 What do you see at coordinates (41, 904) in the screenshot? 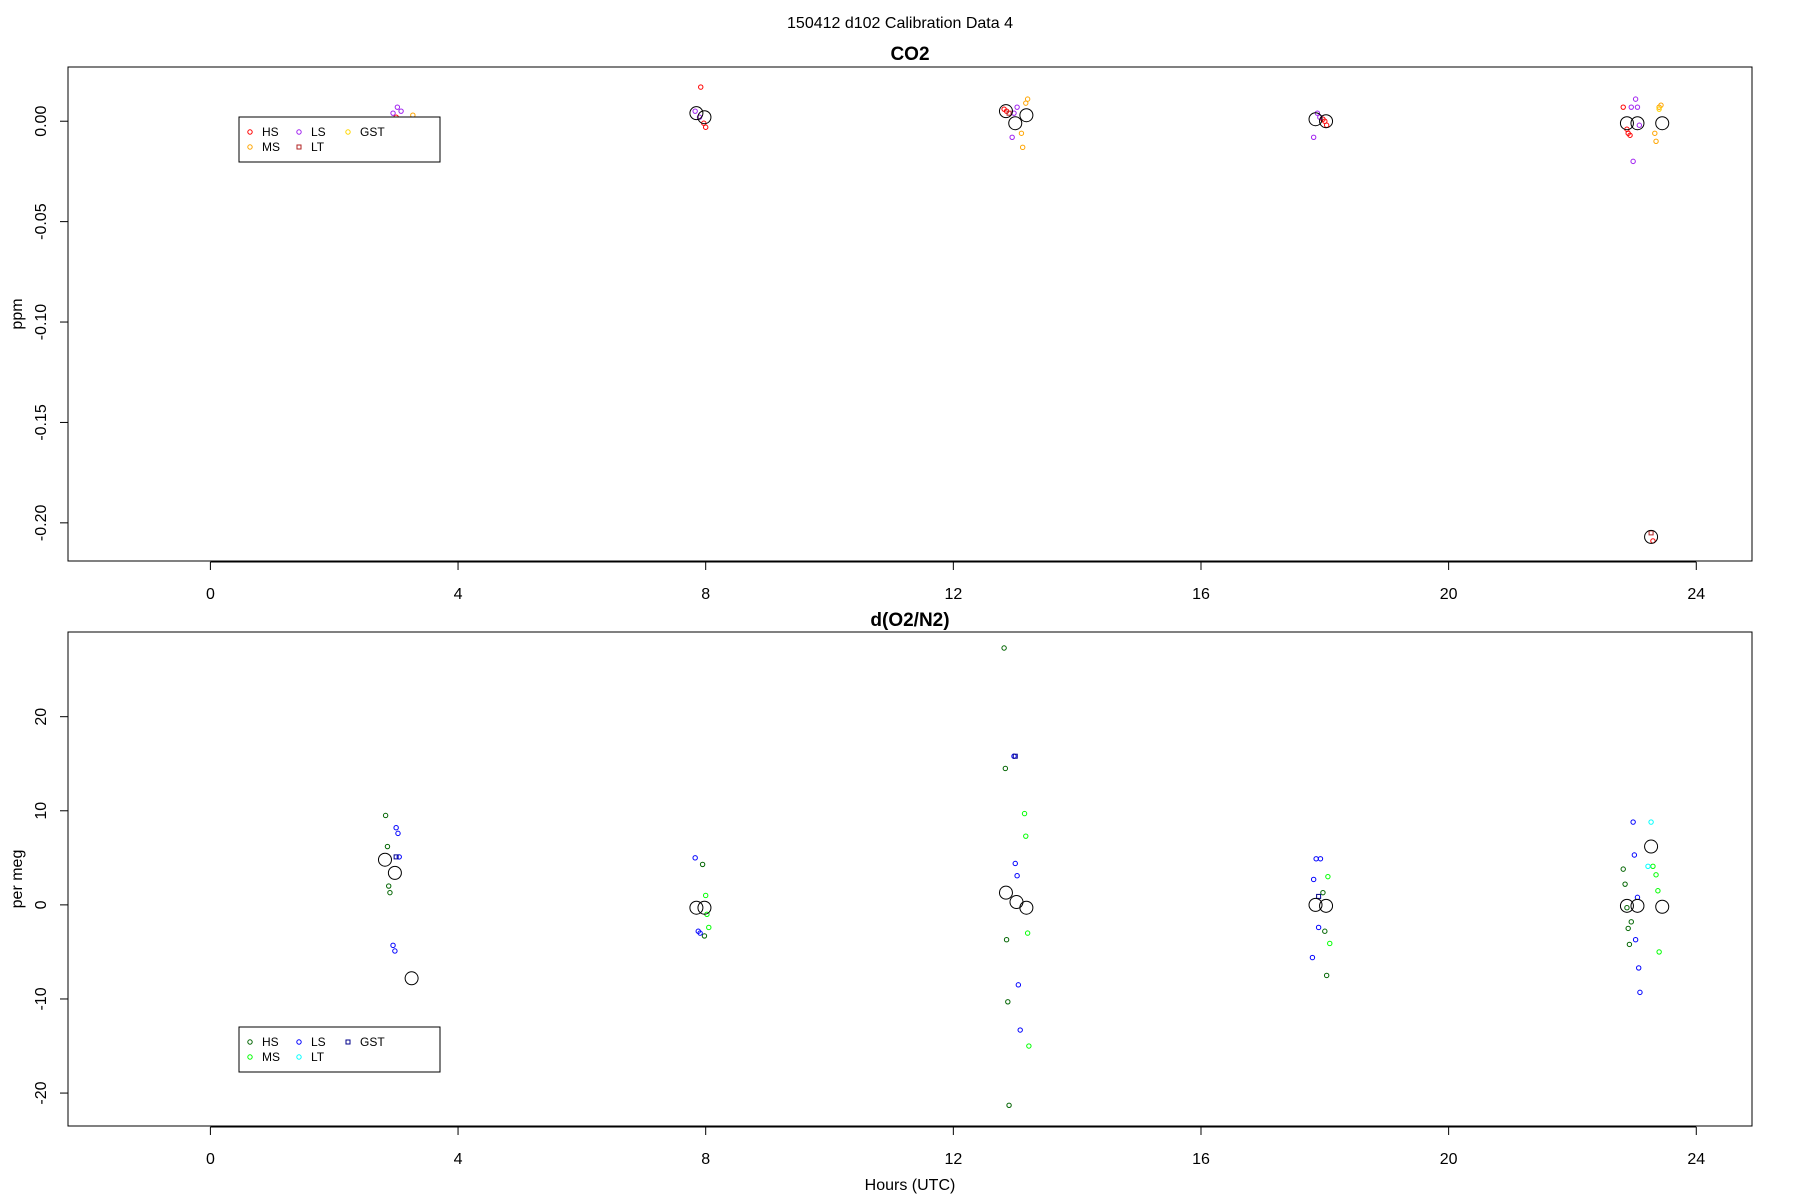
I see `y-tick-label: 0` at bounding box center [41, 904].